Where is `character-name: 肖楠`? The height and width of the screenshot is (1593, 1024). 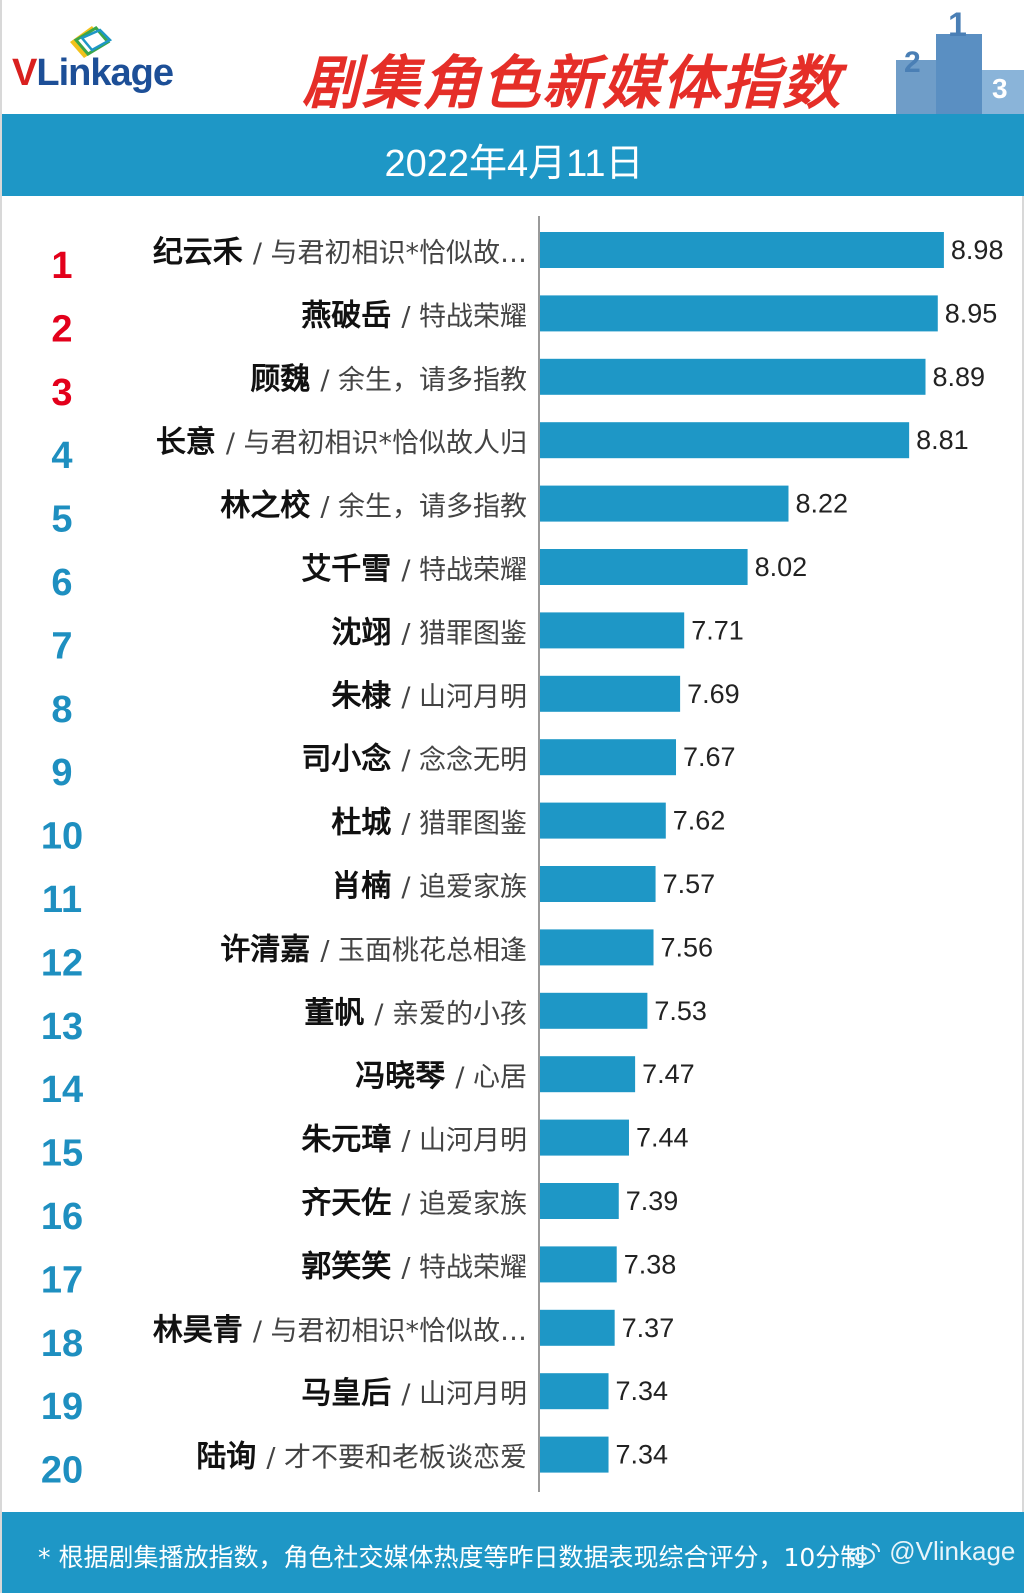
character-name: 肖楠 is located at coordinates (361, 886).